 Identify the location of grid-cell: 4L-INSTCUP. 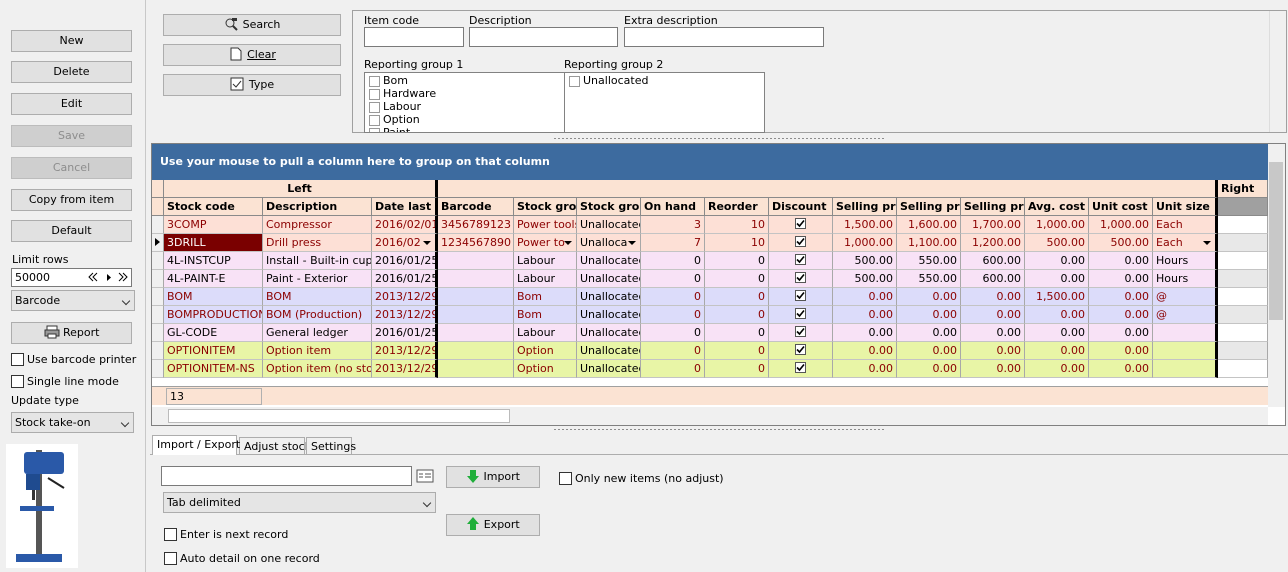
(213, 261).